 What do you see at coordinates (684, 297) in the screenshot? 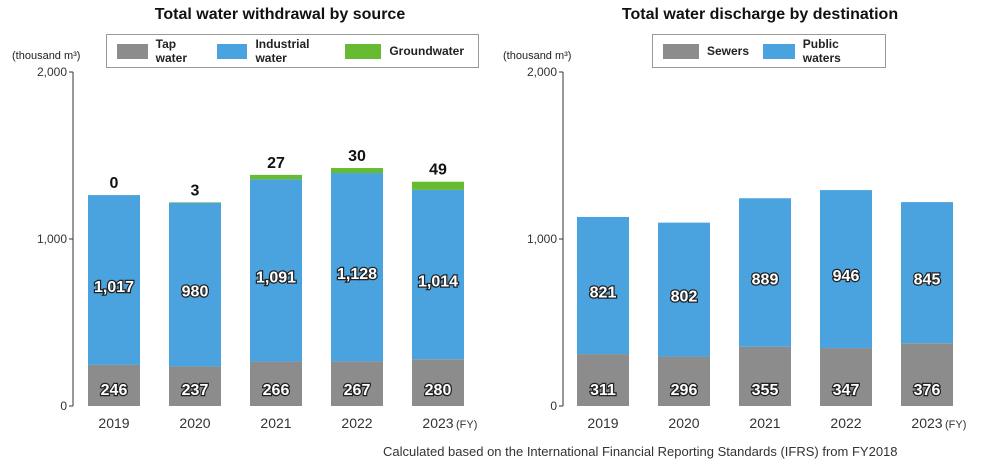
I see `discharge-data-label: 802` at bounding box center [684, 297].